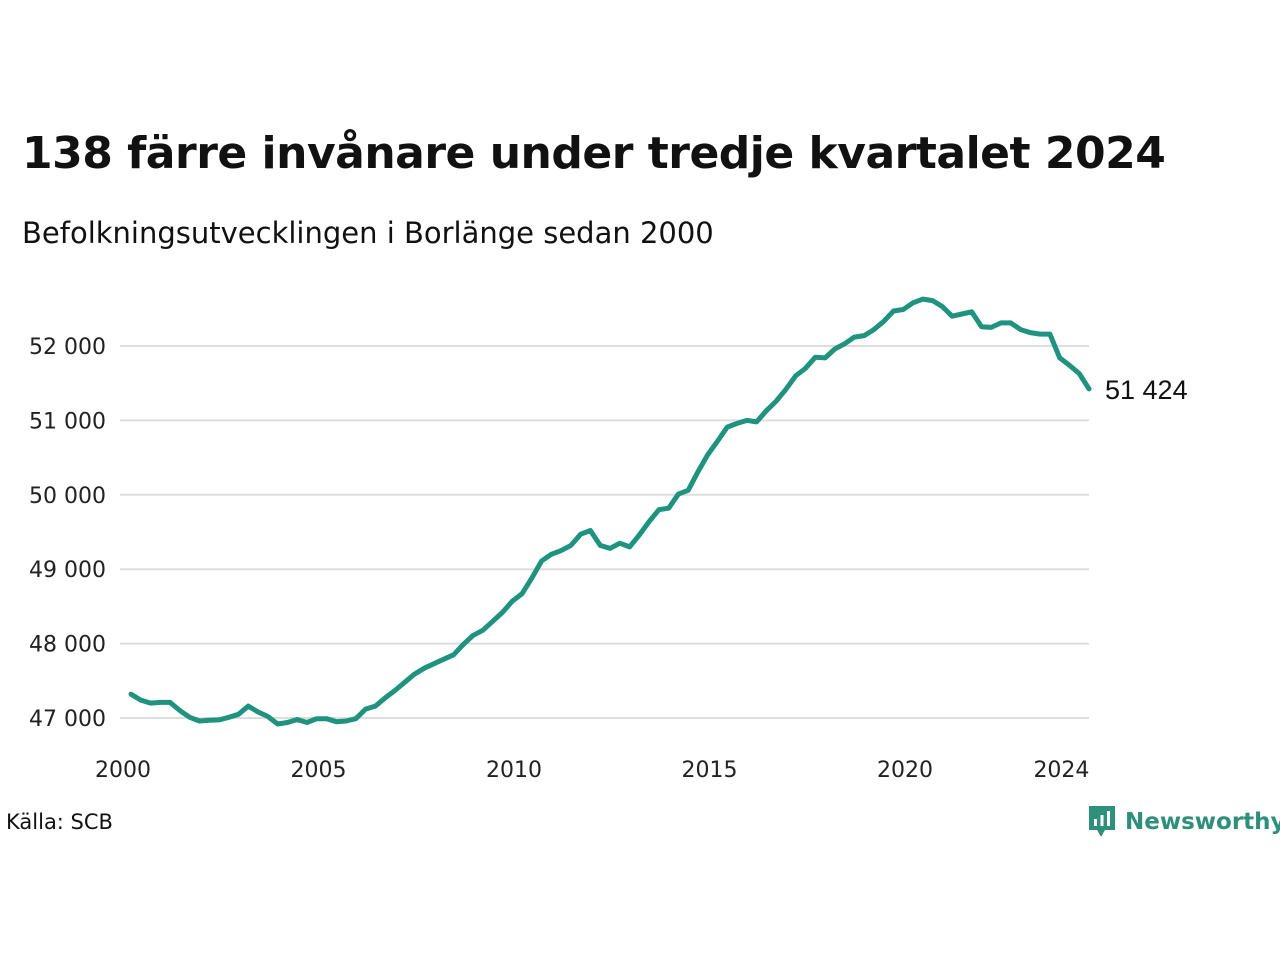 The width and height of the screenshot is (1280, 960). What do you see at coordinates (905, 770) in the screenshot?
I see `x-tick-label: 2020` at bounding box center [905, 770].